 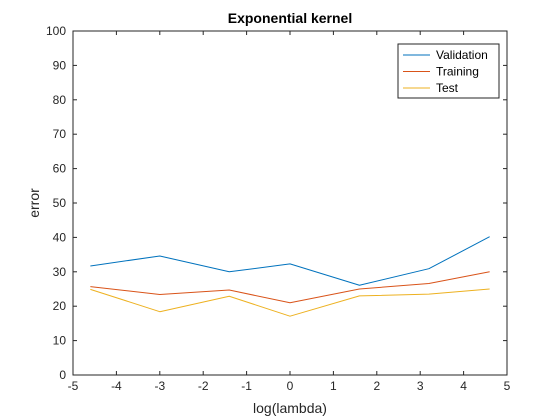 I want to click on legend: Validation Training Test, so click(x=448, y=71).